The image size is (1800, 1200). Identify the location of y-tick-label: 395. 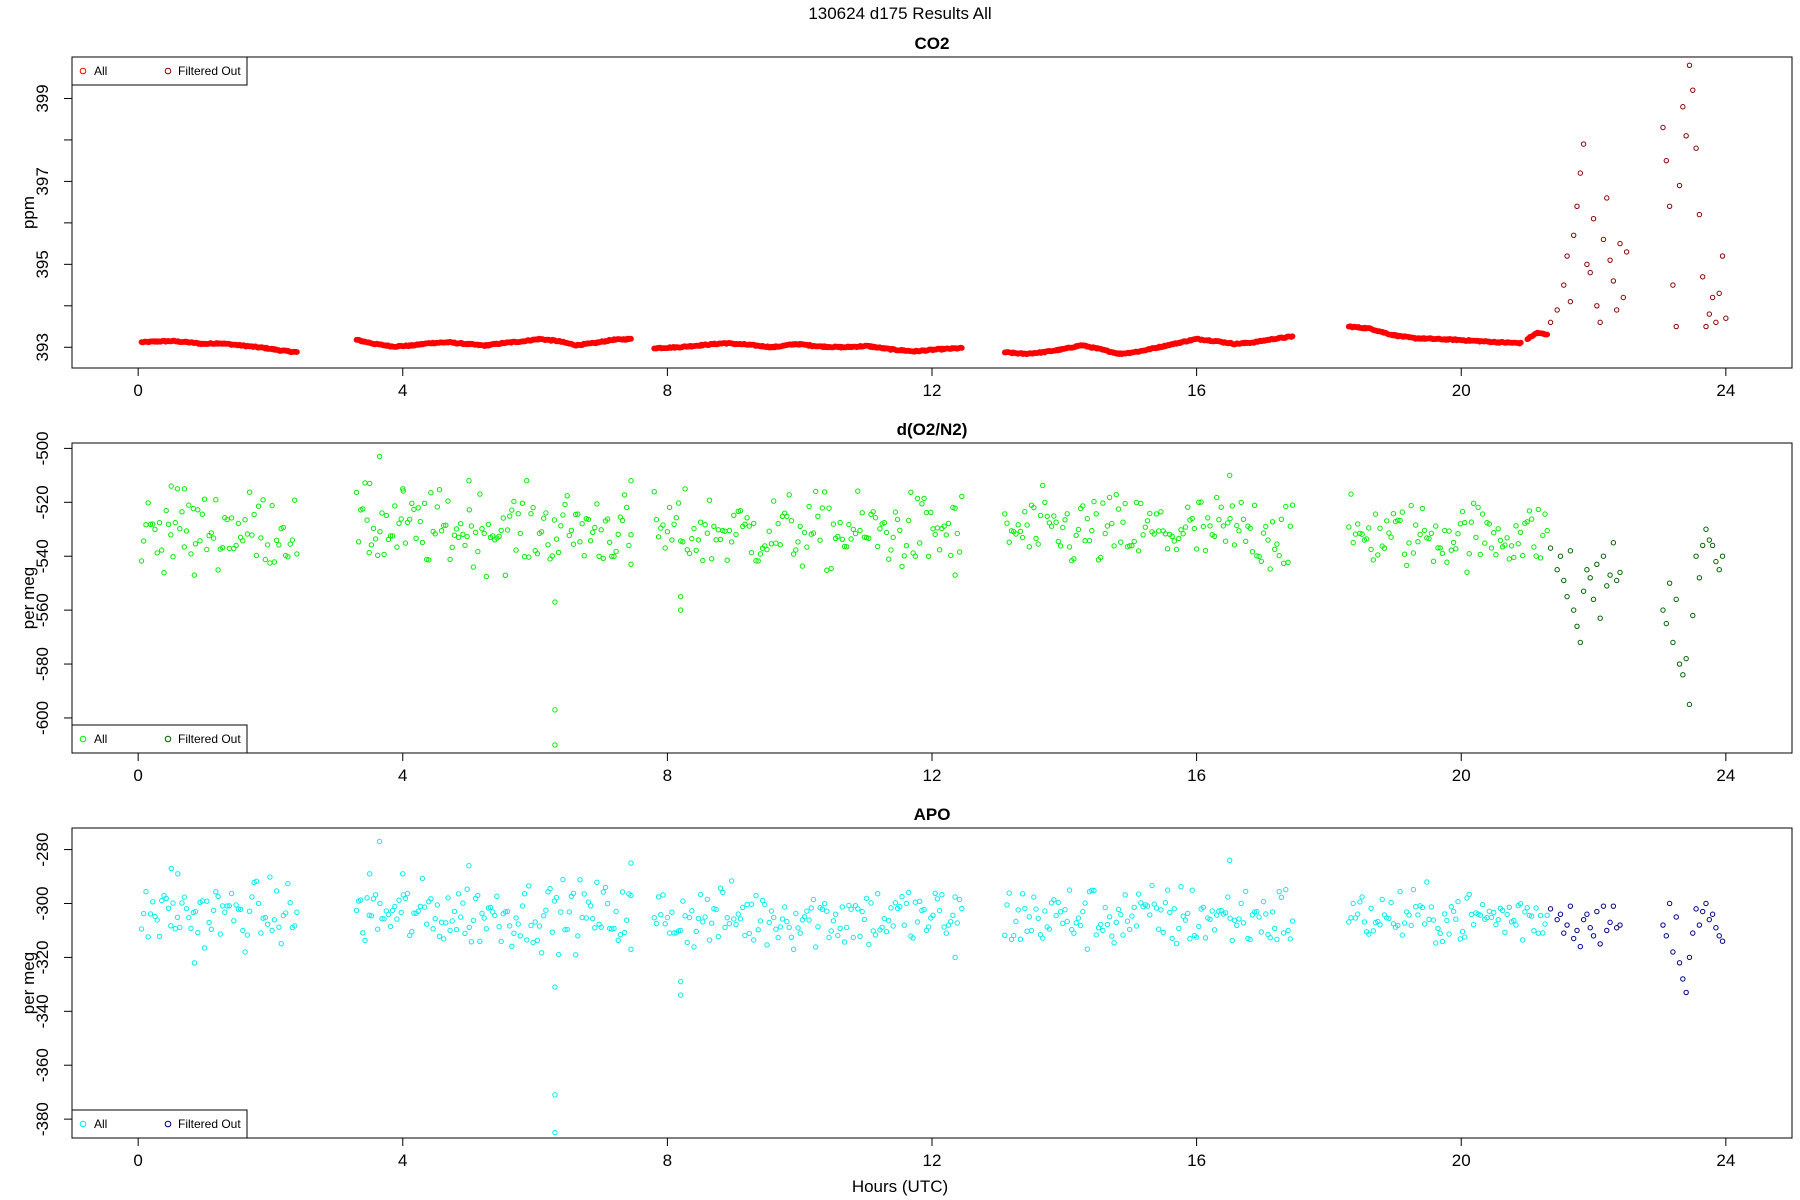
(42, 264).